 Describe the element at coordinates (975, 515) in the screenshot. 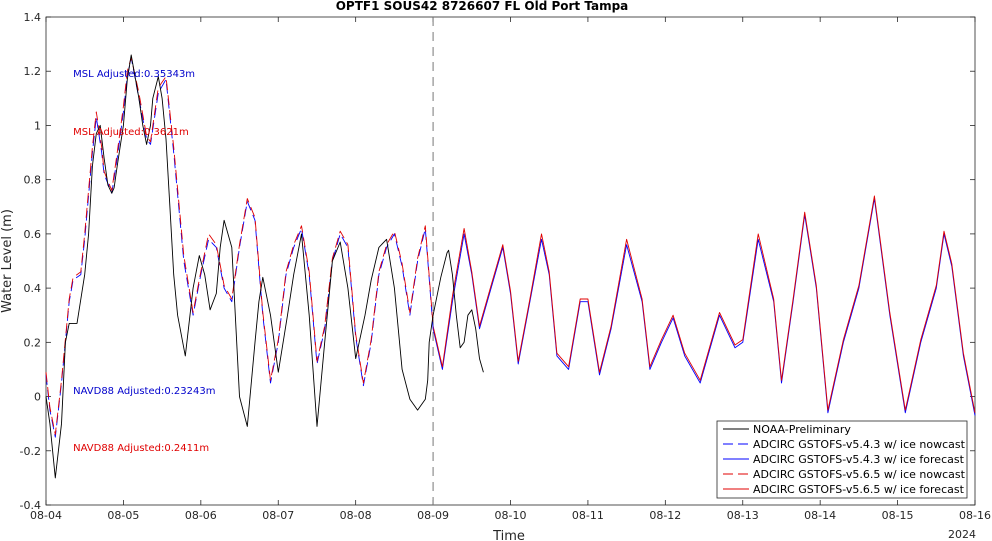

I see `x-tick-label: 08-16` at that location.